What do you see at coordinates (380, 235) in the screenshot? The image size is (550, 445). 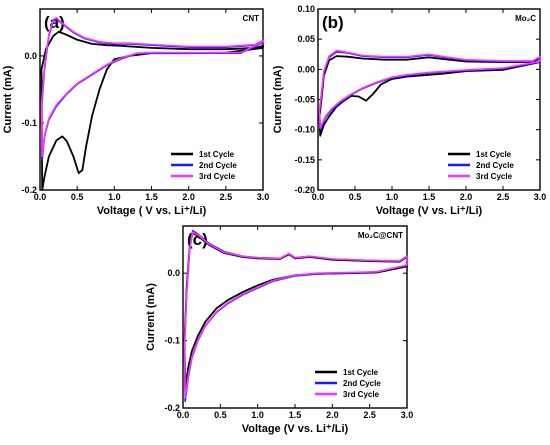 I see `sample-label: Mo₂C@CNT` at bounding box center [380, 235].